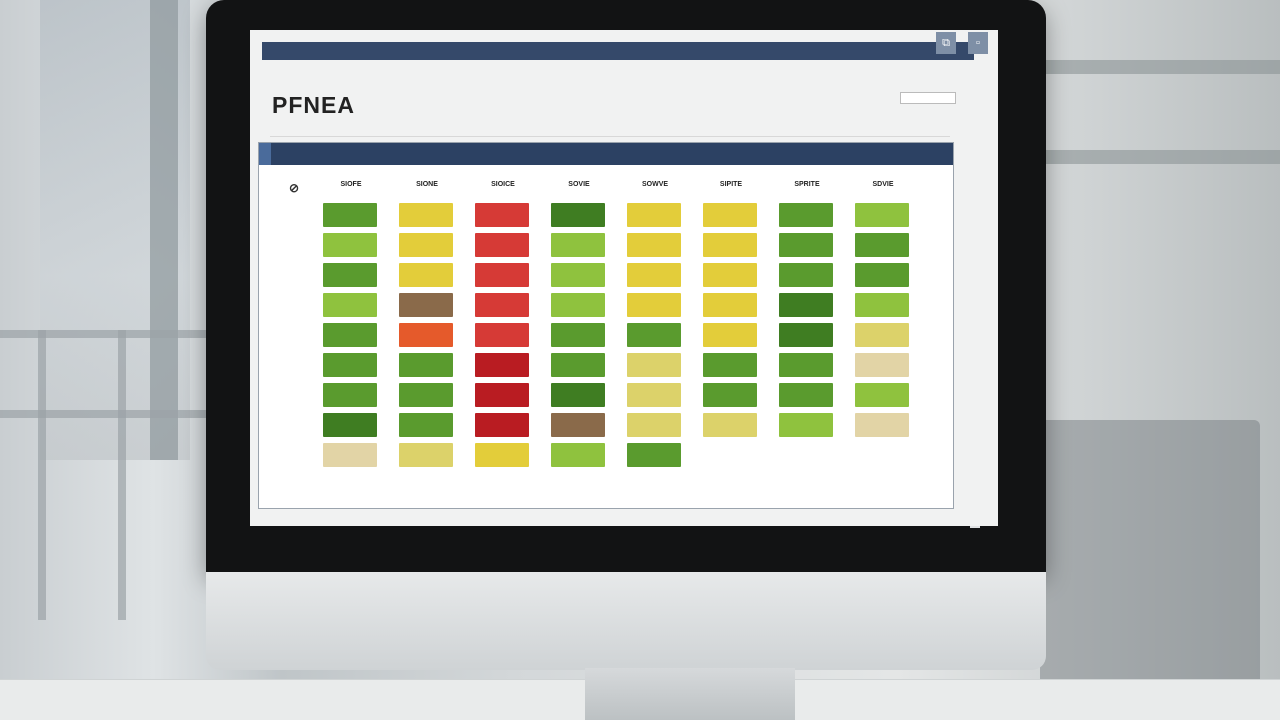 The image size is (1280, 720). Describe the element at coordinates (626, 621) in the screenshot. I see `monitor-chin` at that location.